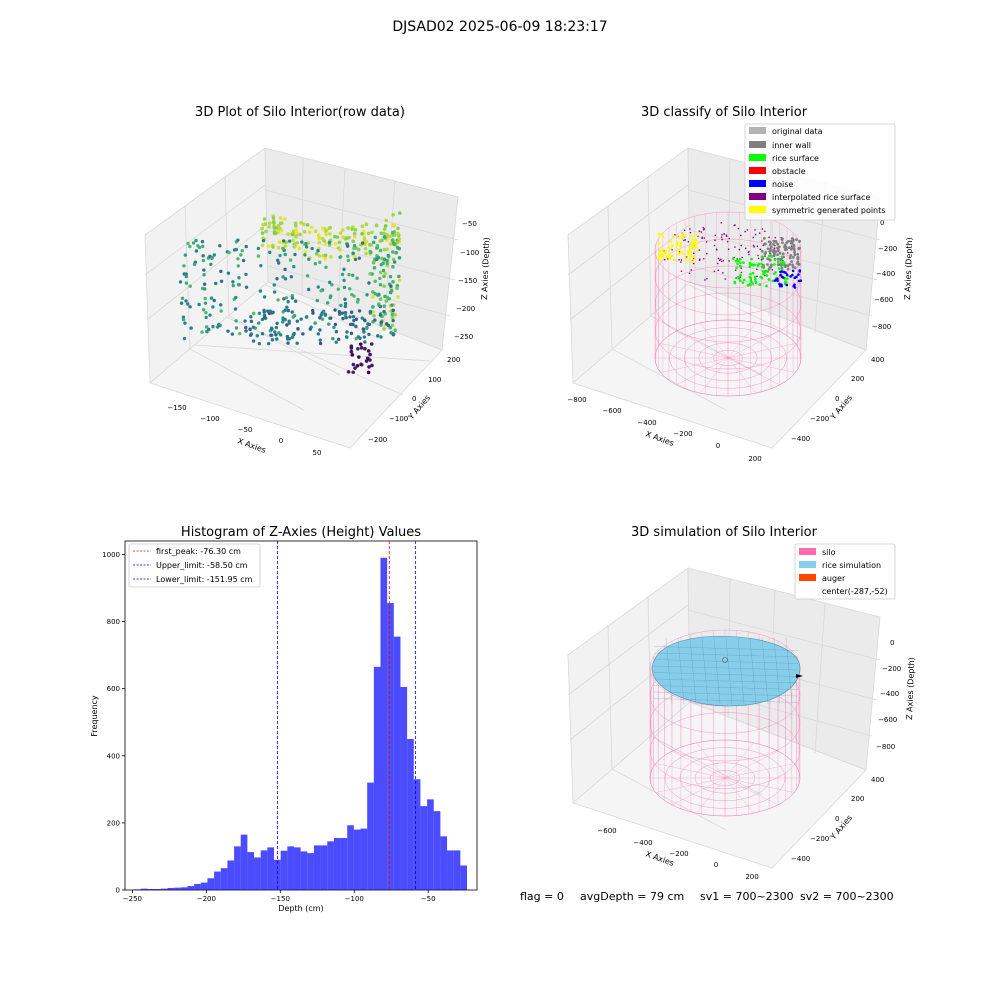  Describe the element at coordinates (434, 380) in the screenshot. I see `raw-y-tick: 100` at that location.